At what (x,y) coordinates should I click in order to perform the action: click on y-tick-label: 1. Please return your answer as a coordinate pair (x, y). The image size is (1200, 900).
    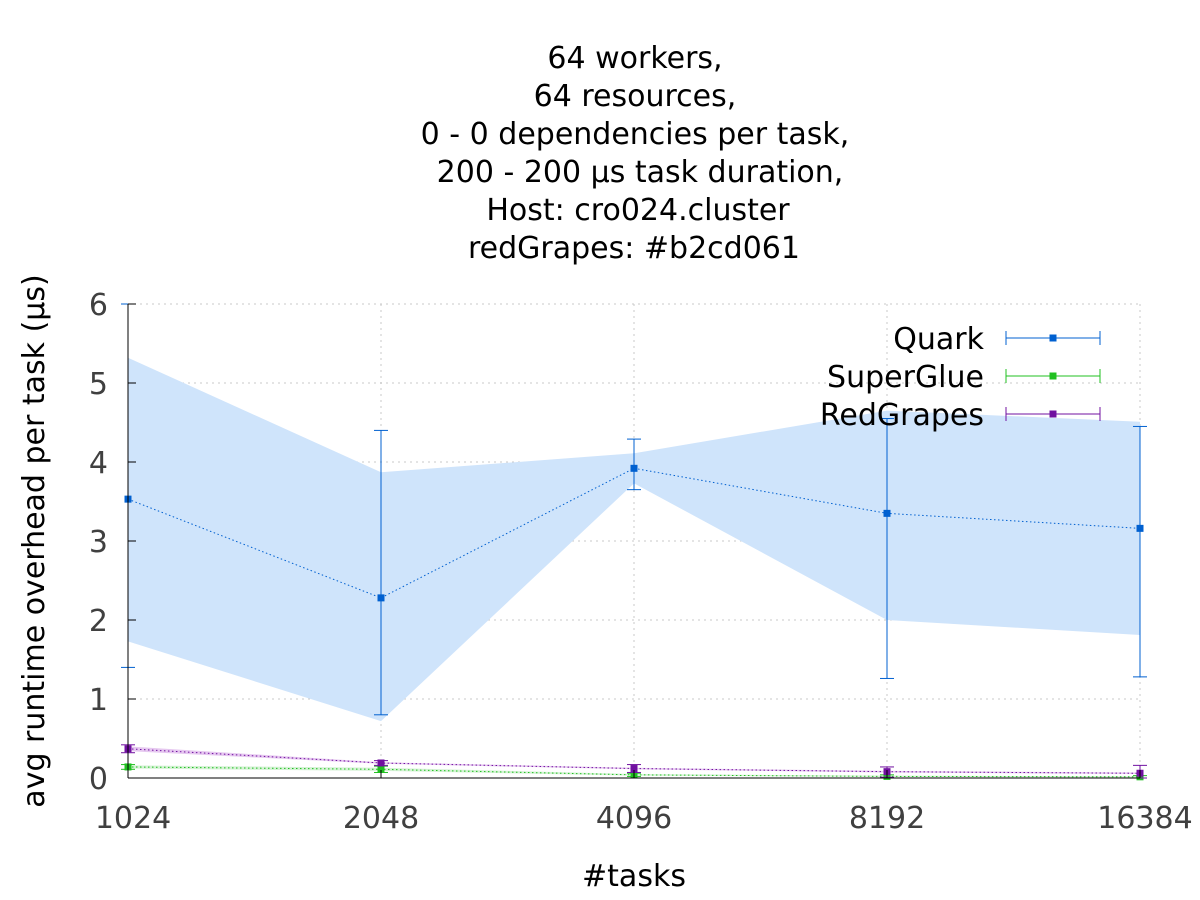
    Looking at the image, I should click on (98, 700).